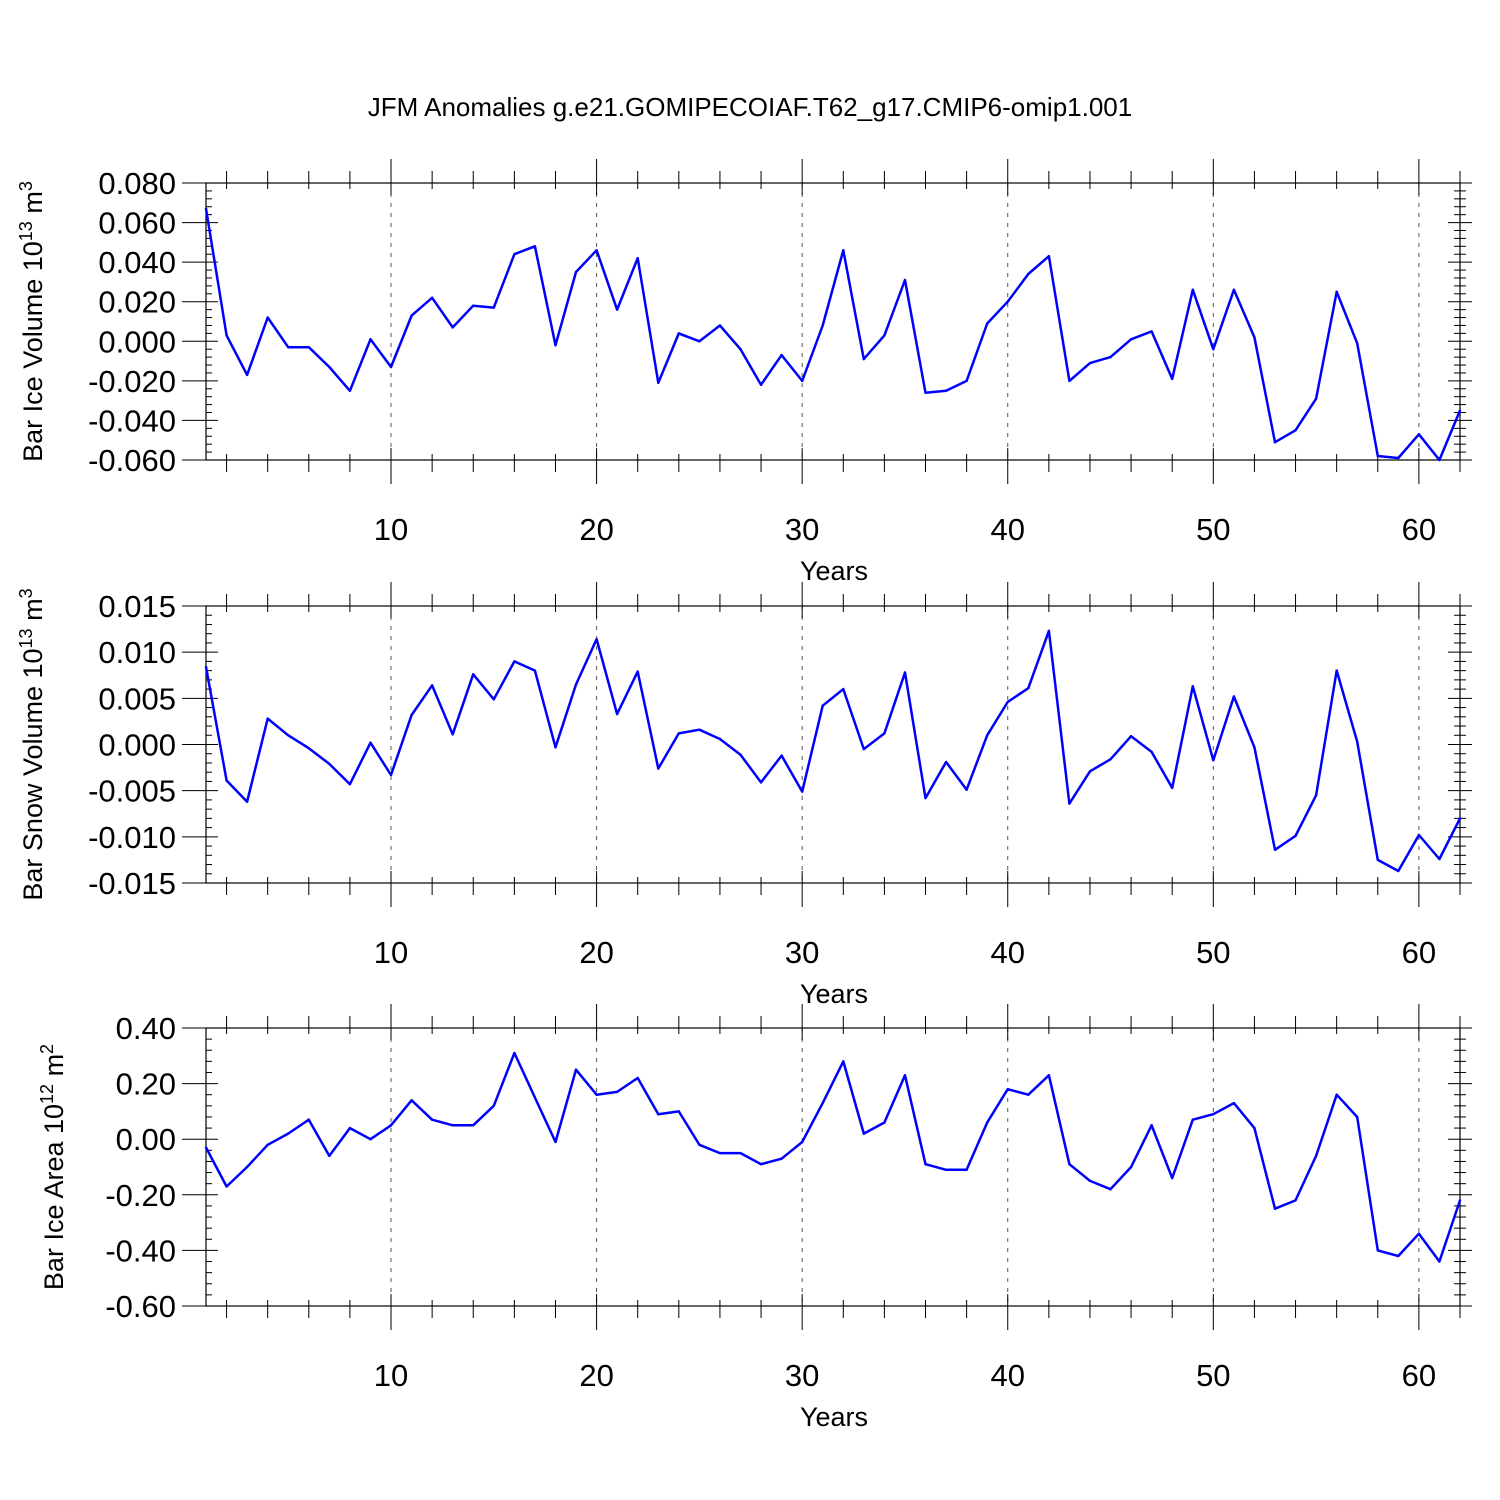  I want to click on y-axis-label: Bar Ice Area 1012 m2, so click(53, 1167).